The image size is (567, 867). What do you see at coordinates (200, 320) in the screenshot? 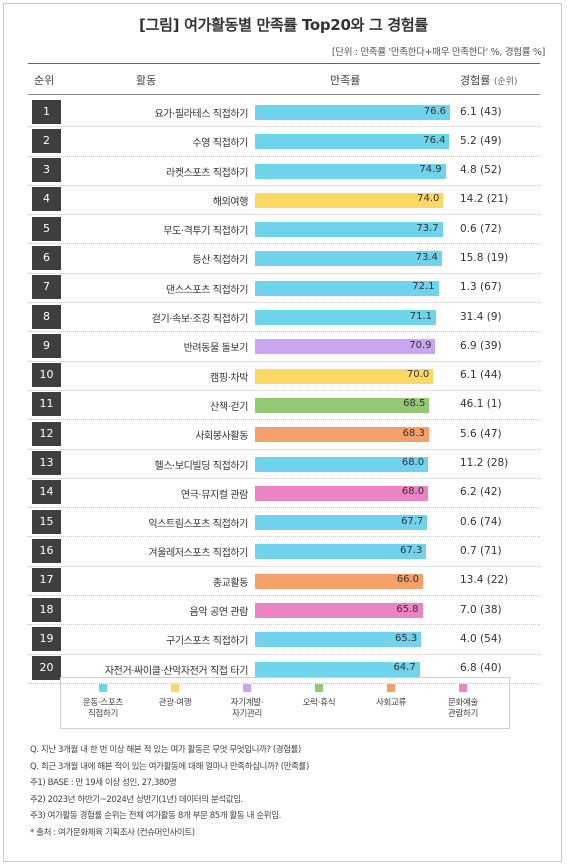
I see `activity-label: 걷기·속보·조깅 직접하기` at bounding box center [200, 320].